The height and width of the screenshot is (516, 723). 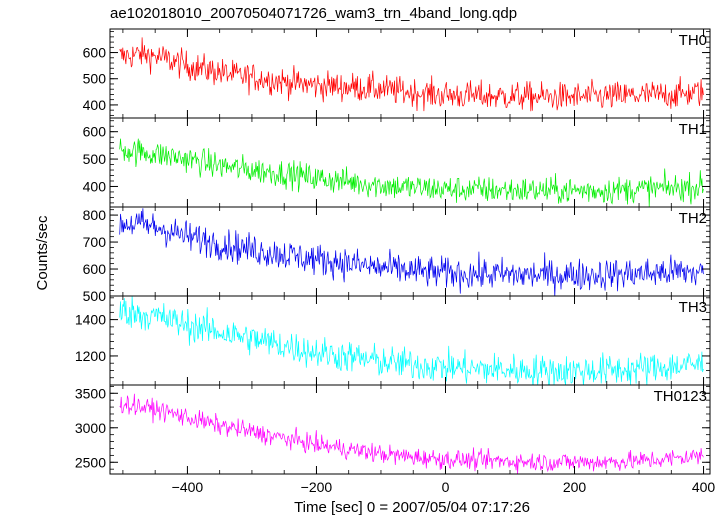 I want to click on y-axis-label: Counts/sec, so click(x=42, y=253).